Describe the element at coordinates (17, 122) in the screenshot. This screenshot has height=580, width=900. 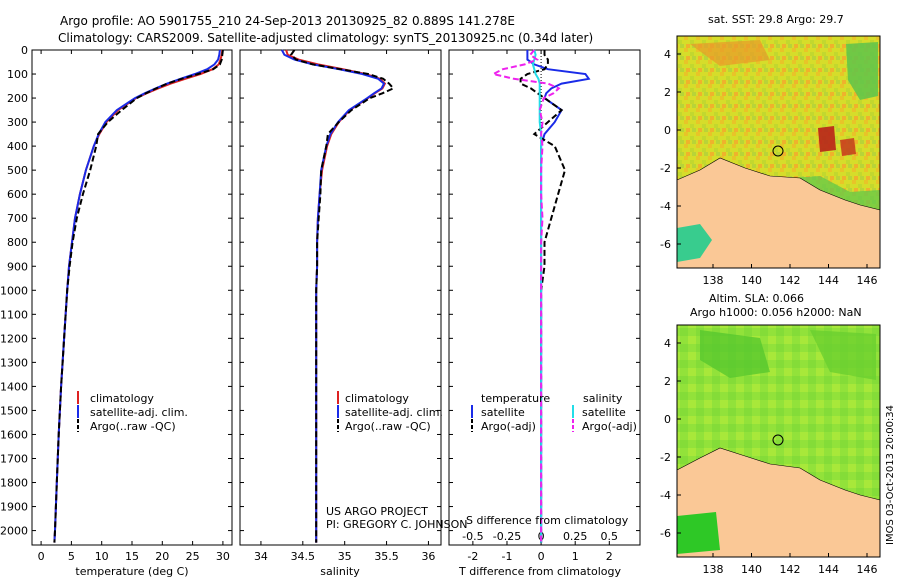
I see `depth-tick-label: 300` at that location.